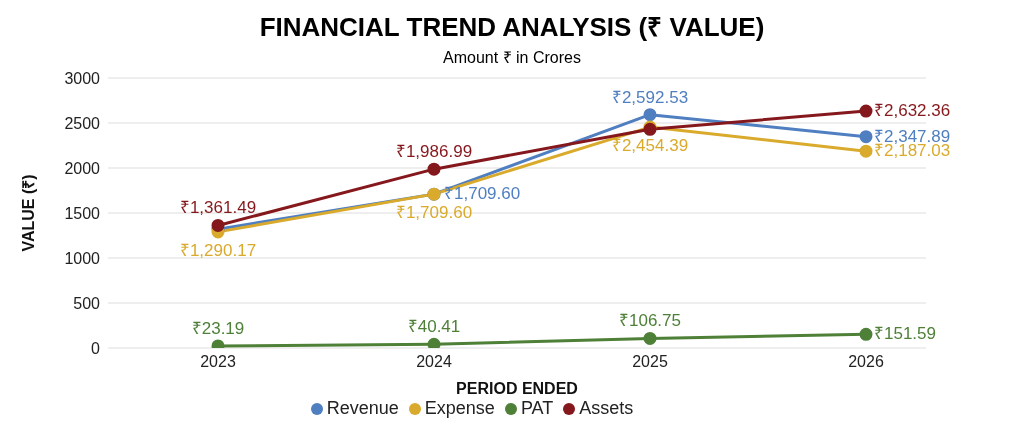 The height and width of the screenshot is (434, 1024). Describe the element at coordinates (96, 348) in the screenshot. I see `y-tick-label: 0` at that location.